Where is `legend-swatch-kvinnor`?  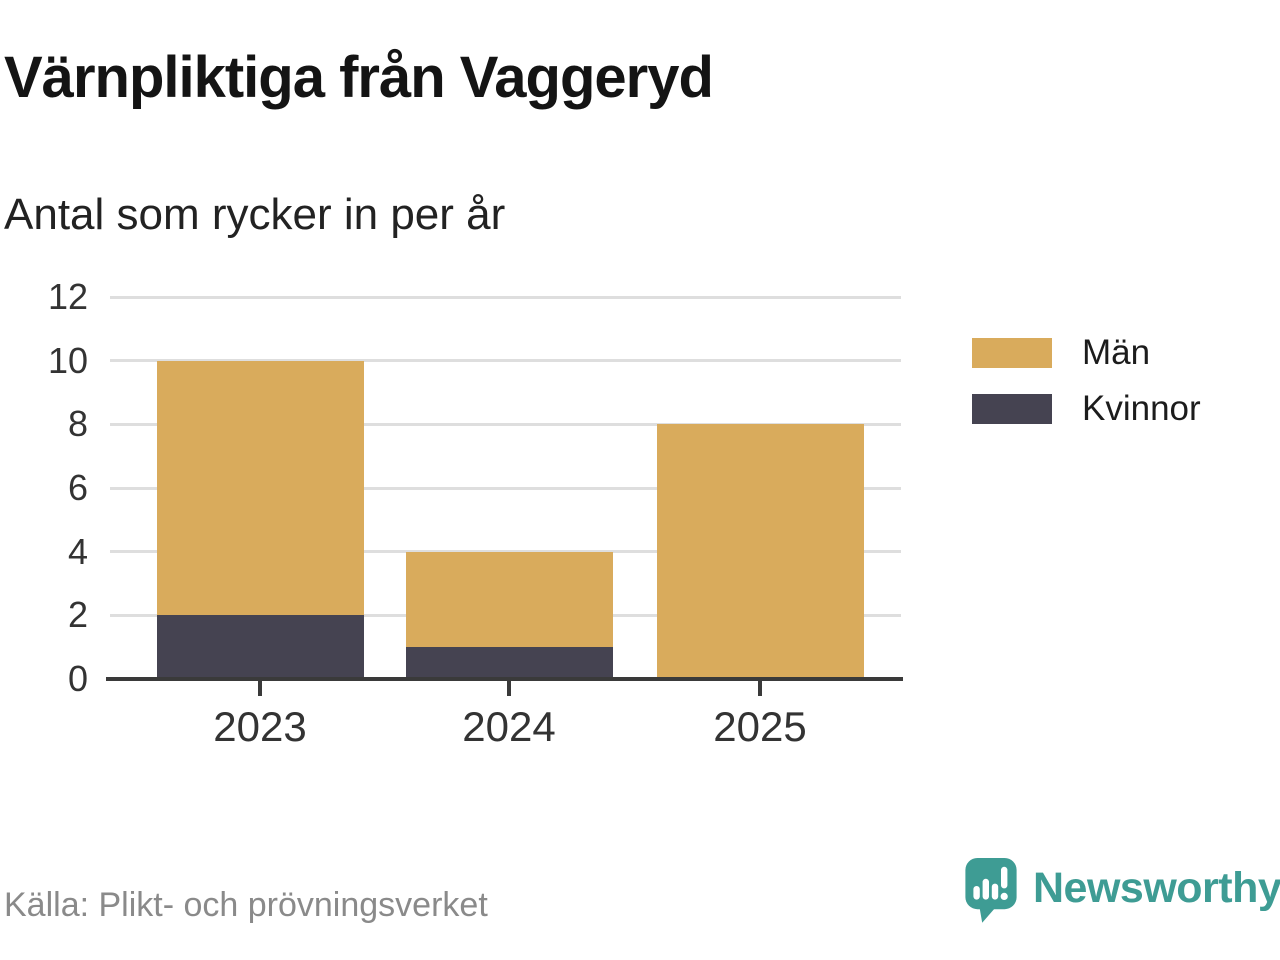 legend-swatch-kvinnor is located at coordinates (1012, 409).